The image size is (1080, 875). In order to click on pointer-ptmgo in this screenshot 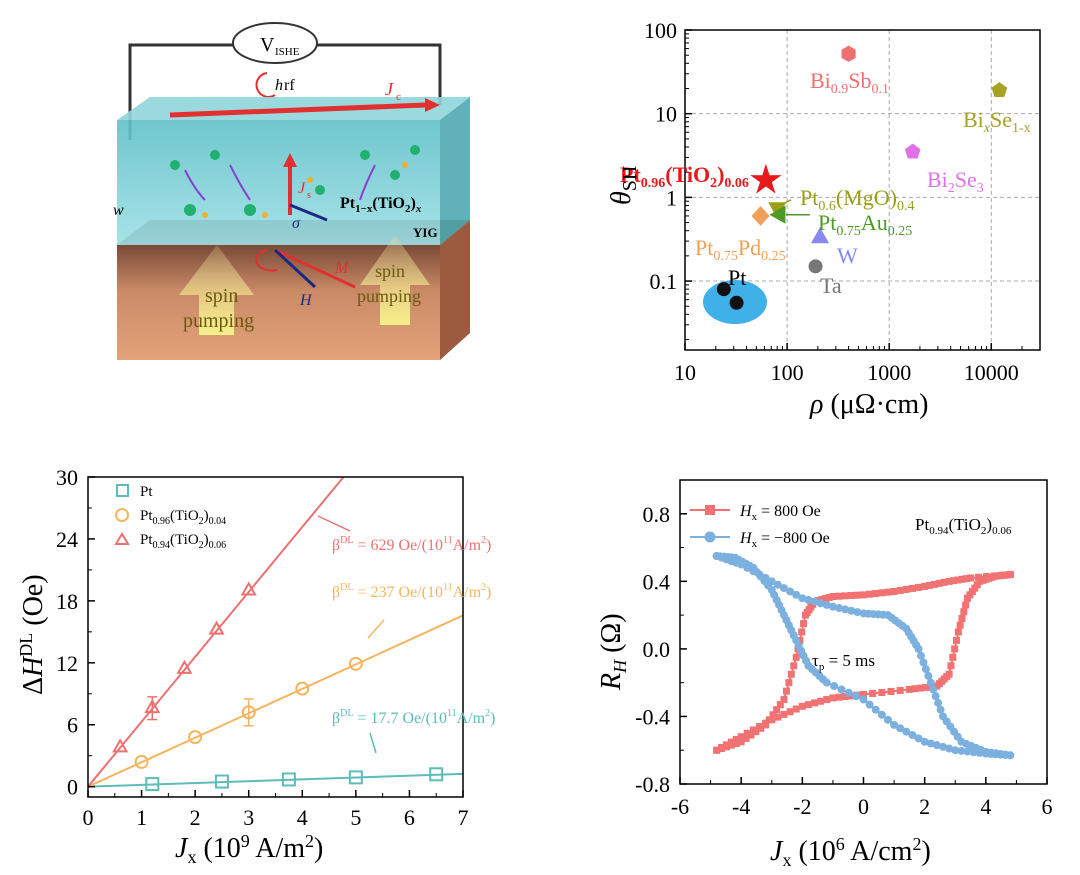, I will do `click(785, 203)`.